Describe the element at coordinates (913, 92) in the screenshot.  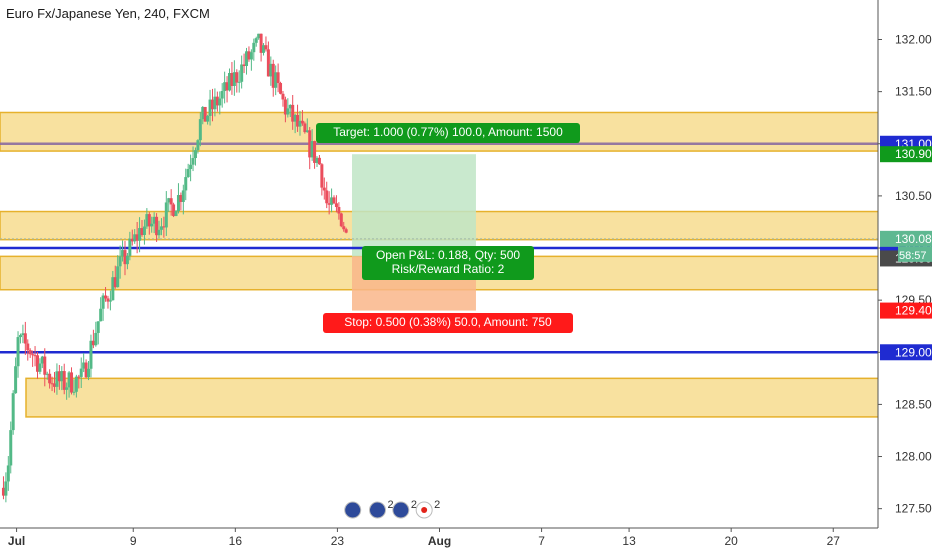
I see `price-tick-label: 131.500` at that location.